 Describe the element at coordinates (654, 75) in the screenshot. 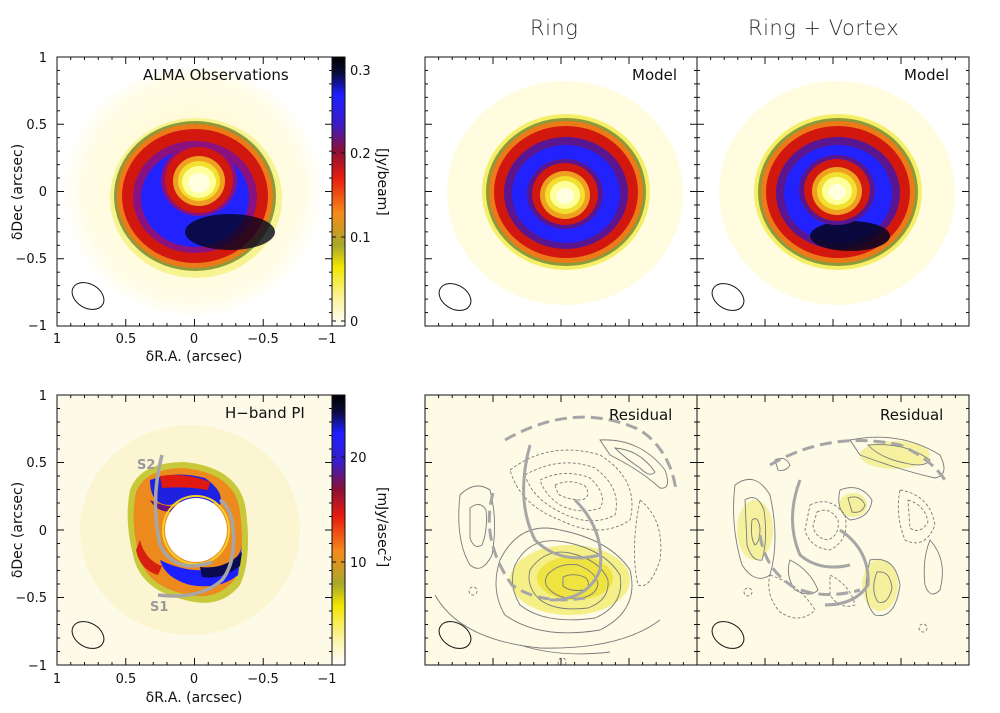

I see `panel-title-model-ring: Model` at that location.